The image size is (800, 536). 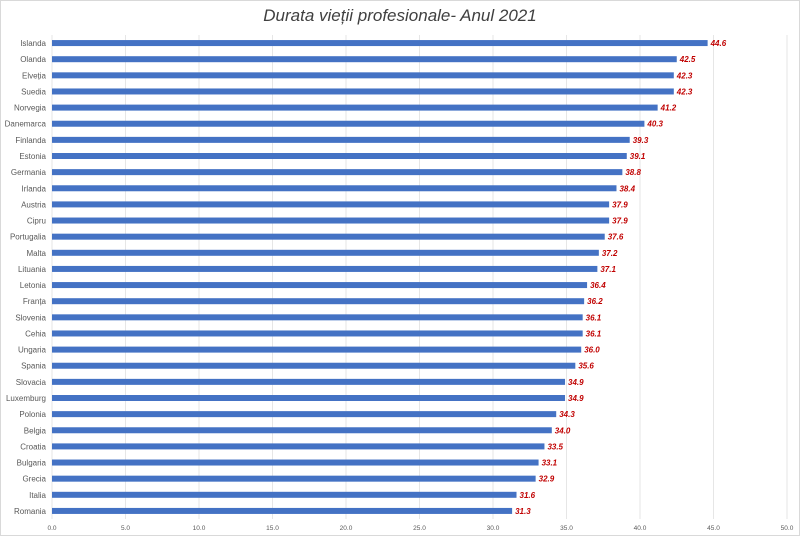 I want to click on category-label: Italia, so click(x=37, y=495).